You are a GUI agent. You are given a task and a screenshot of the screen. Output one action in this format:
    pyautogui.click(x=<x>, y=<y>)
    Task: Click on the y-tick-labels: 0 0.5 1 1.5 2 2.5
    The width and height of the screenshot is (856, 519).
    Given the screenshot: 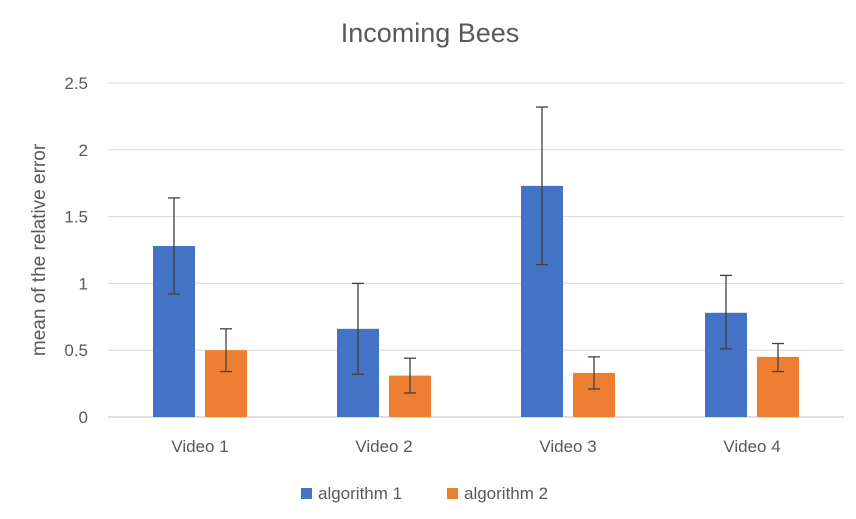 What is the action you would take?
    pyautogui.click(x=76, y=250)
    